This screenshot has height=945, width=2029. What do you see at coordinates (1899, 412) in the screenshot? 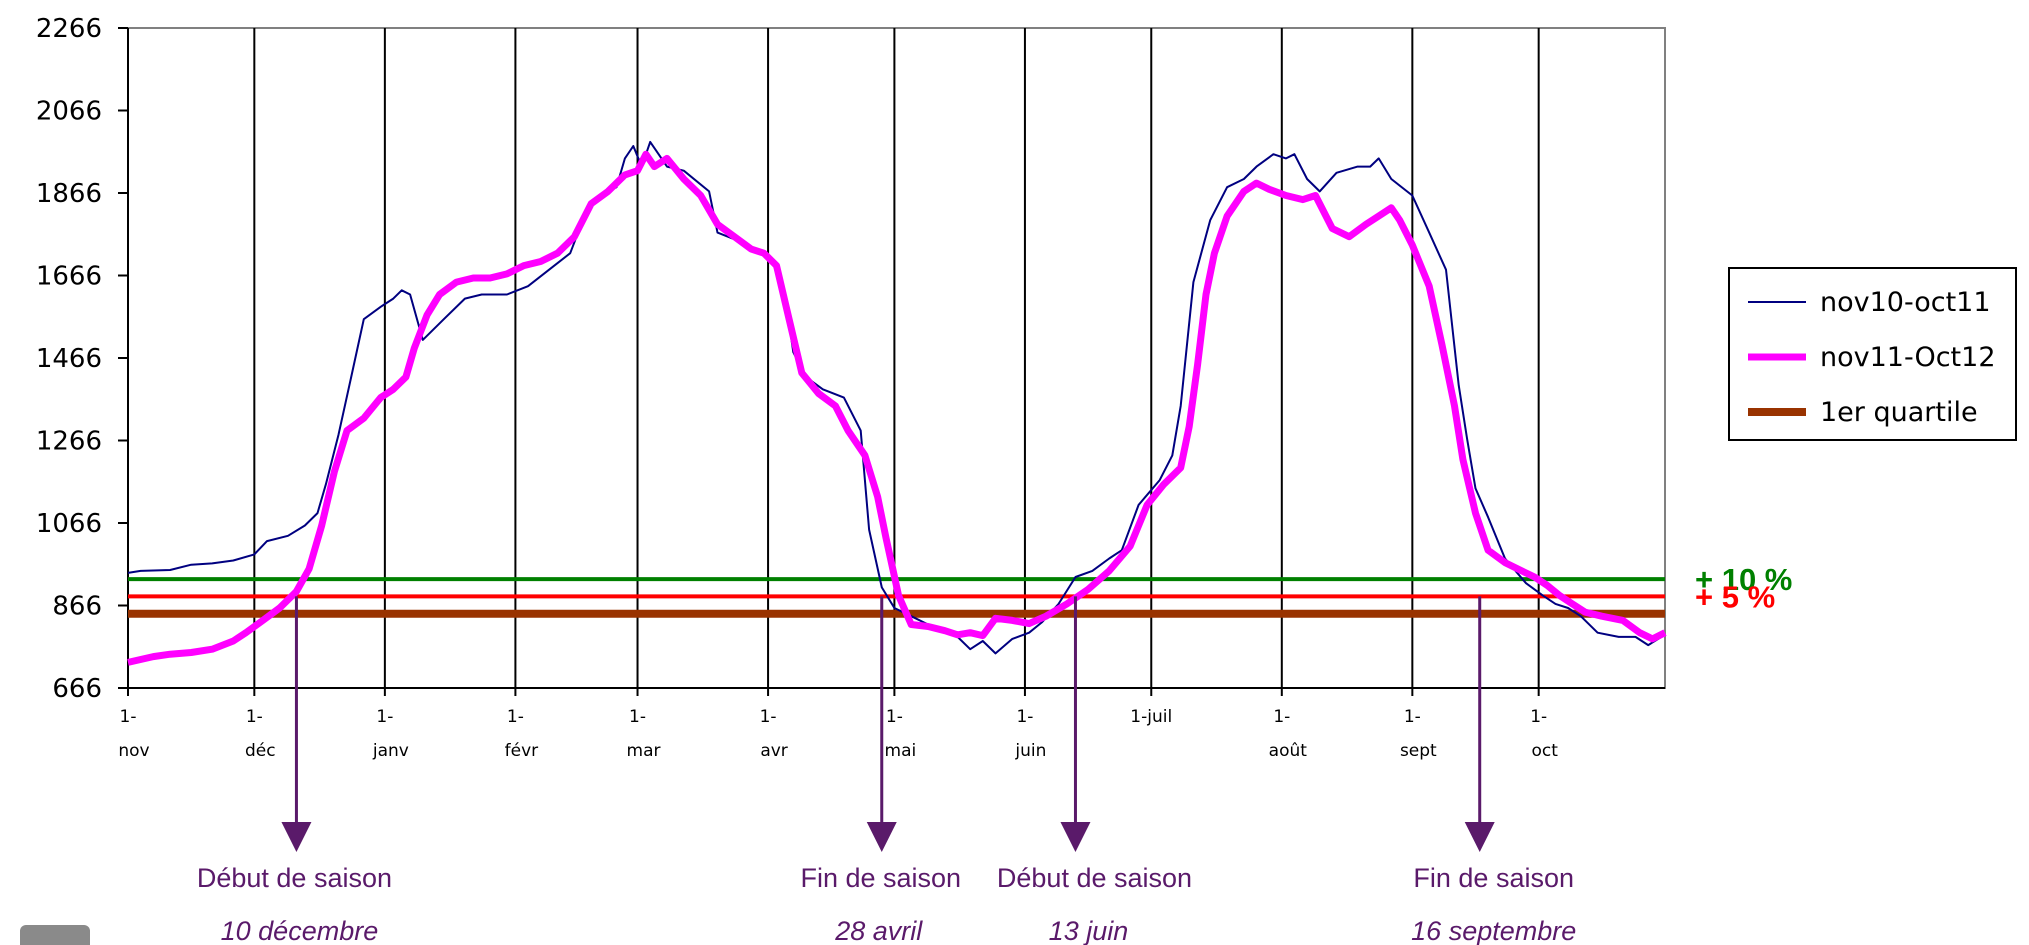
I see `legend-label-1er-quartile: 1er quartile` at bounding box center [1899, 412].